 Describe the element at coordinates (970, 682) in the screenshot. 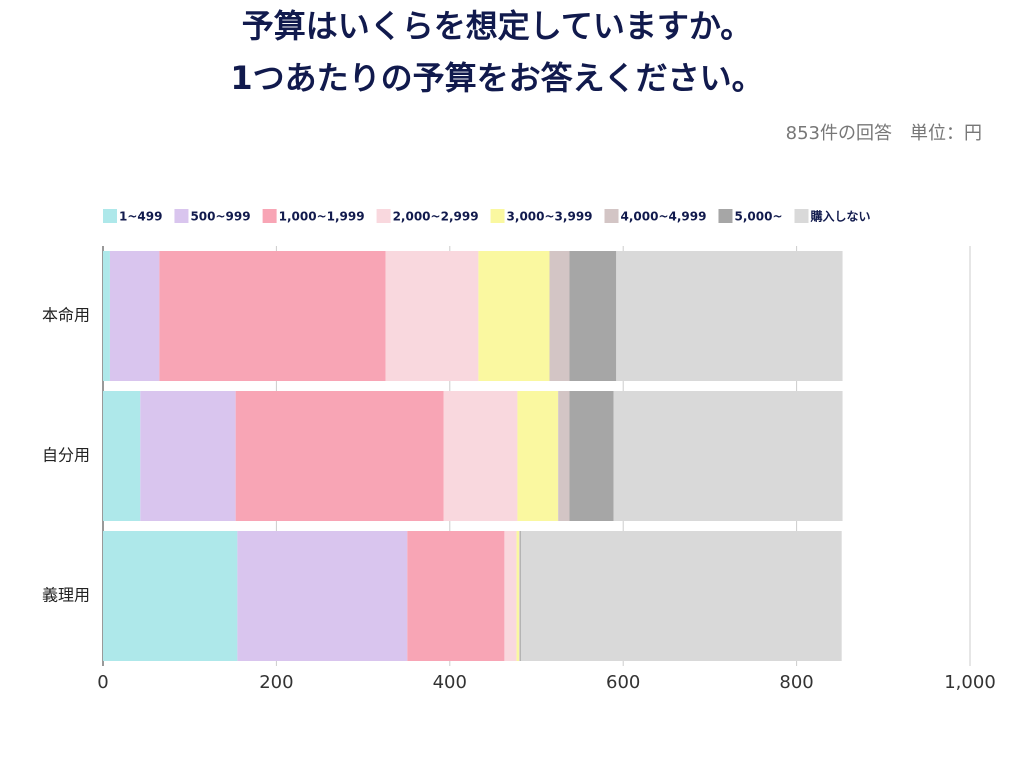

I see `x-tick-label: 1,000` at that location.